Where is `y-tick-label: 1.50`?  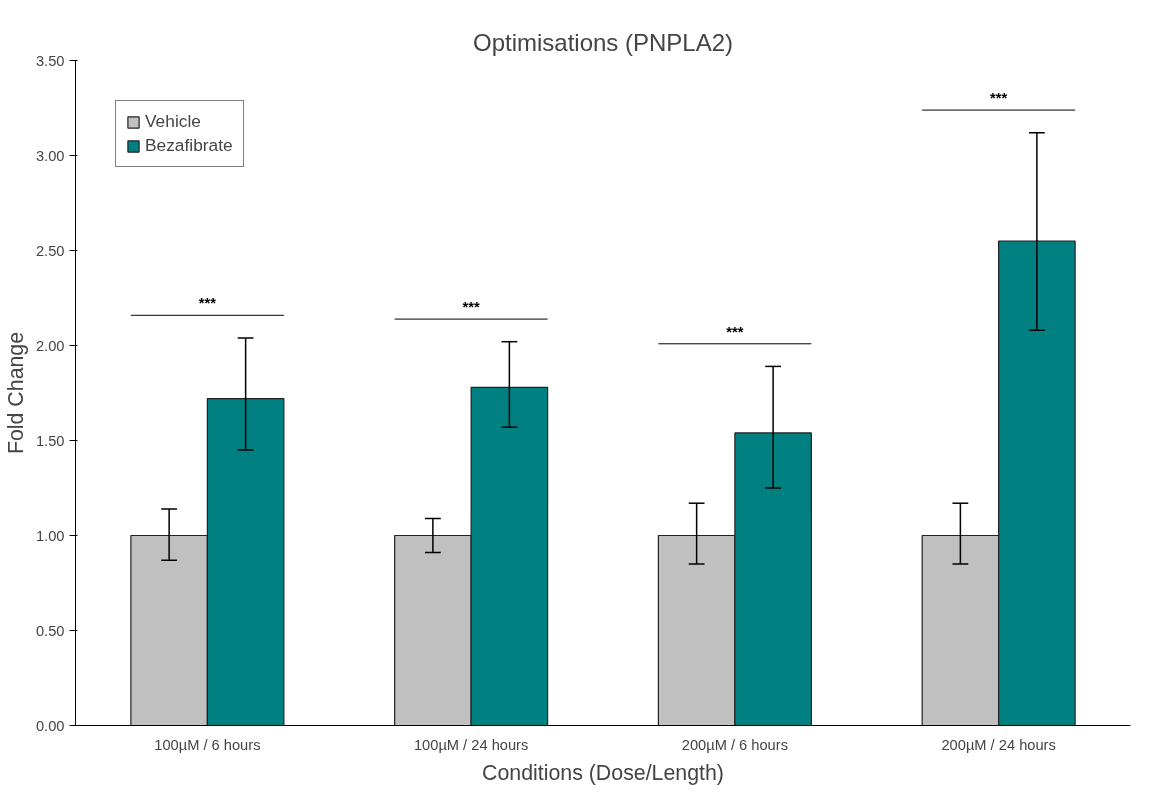 y-tick-label: 1.50 is located at coordinates (50, 440).